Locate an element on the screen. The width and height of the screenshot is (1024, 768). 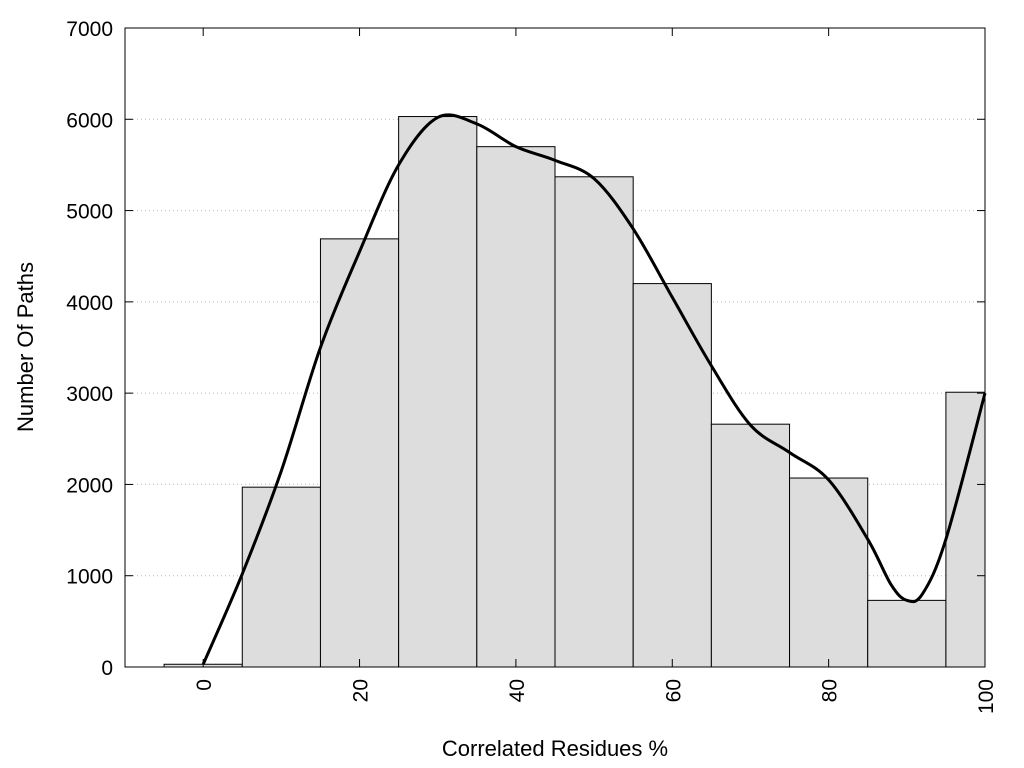
x-axis-title: Correlated Residues % is located at coordinates (555, 748).